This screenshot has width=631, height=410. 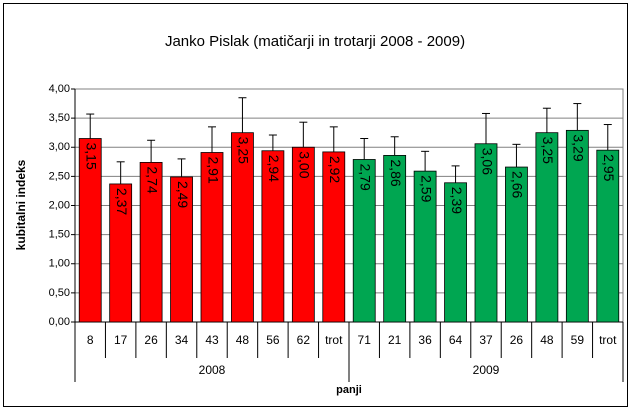 I want to click on x-tick-label: 8, so click(x=90, y=340).